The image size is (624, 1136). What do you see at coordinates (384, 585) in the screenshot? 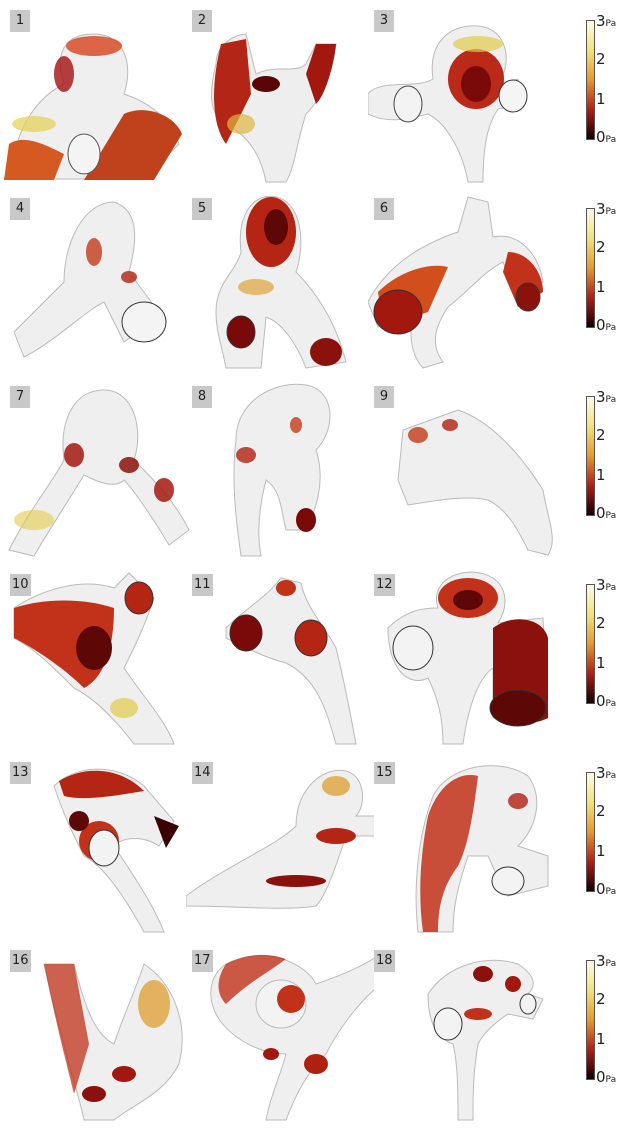
I see `panel-label-12: 12` at bounding box center [384, 585].